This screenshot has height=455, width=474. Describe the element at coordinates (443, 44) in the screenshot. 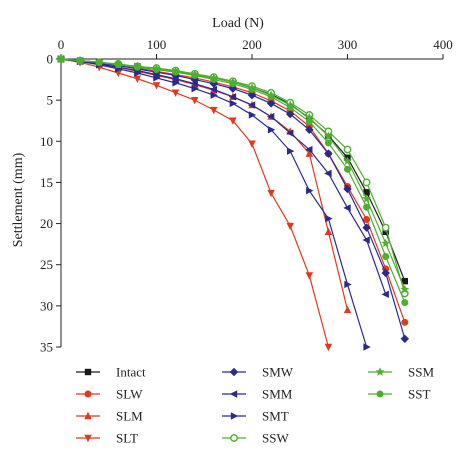

I see `x-tick-label: 400` at that location.